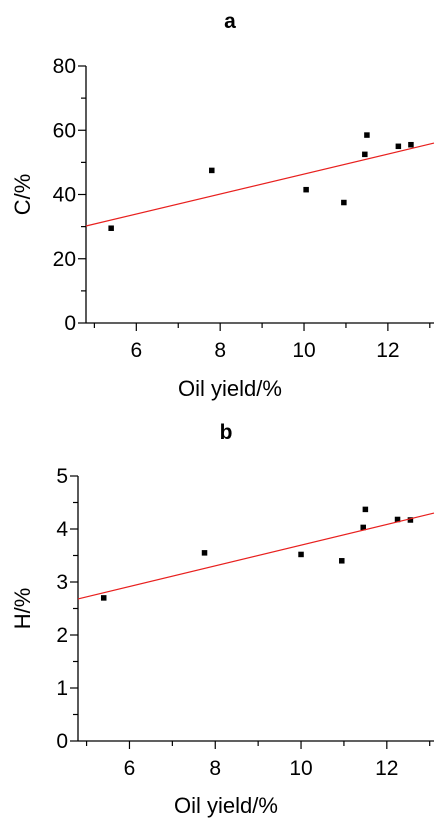 The image size is (435, 827). I want to click on y-tick-label: 2, so click(62, 635).